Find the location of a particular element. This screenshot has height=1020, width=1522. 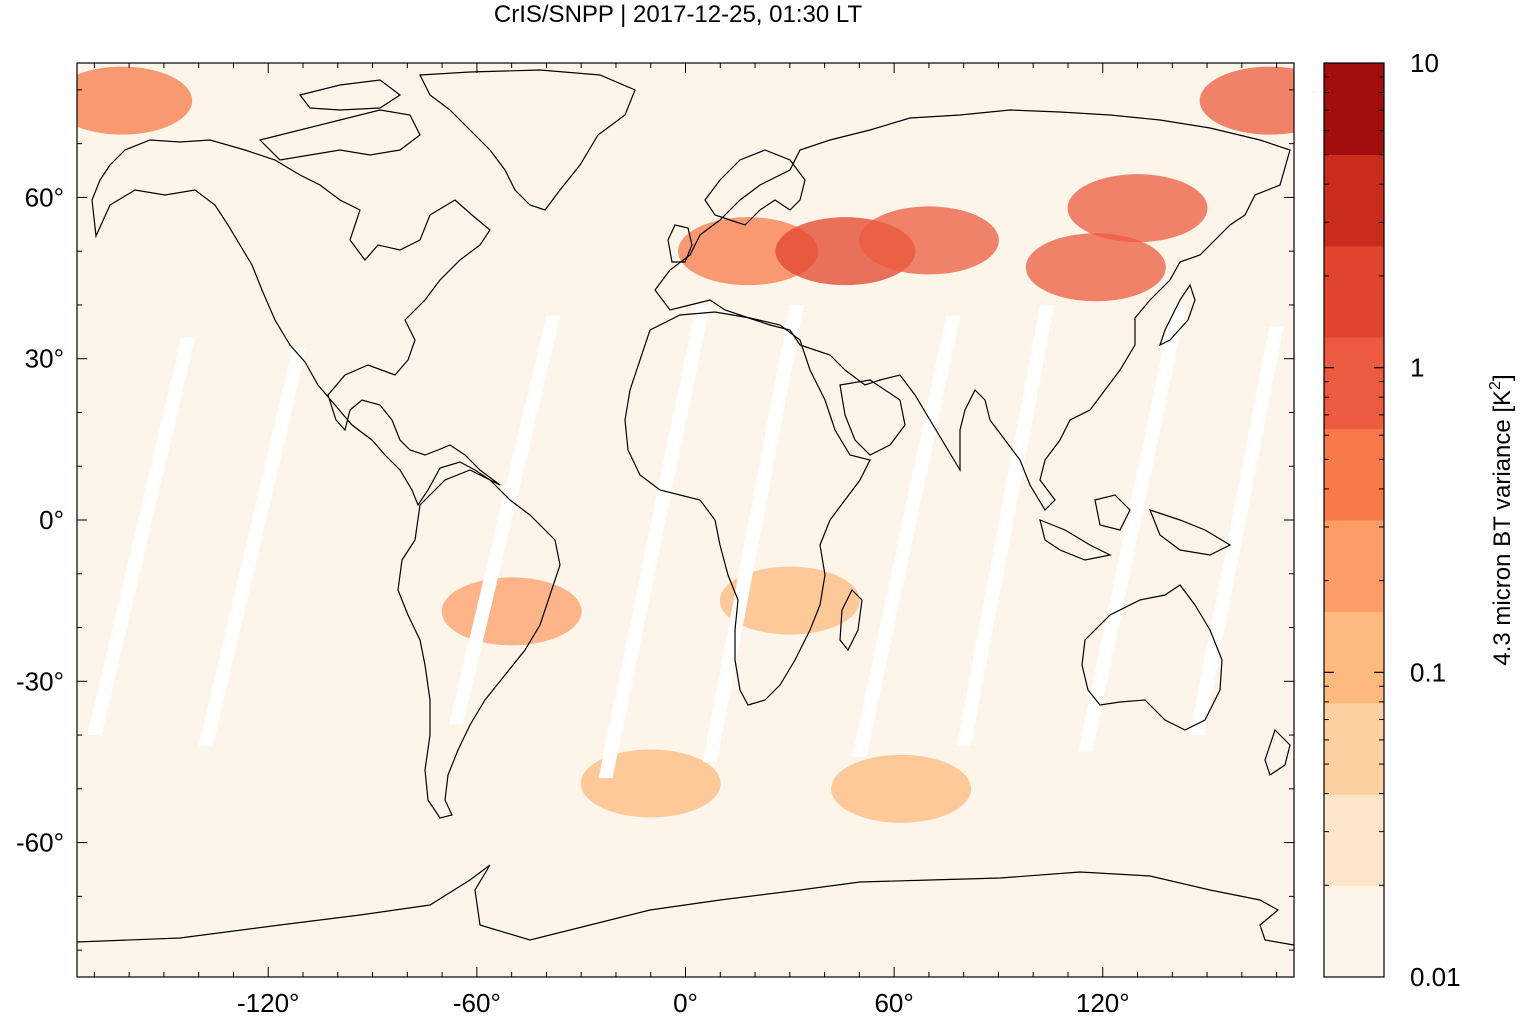

colorbar-blocks is located at coordinates (1354, 520).